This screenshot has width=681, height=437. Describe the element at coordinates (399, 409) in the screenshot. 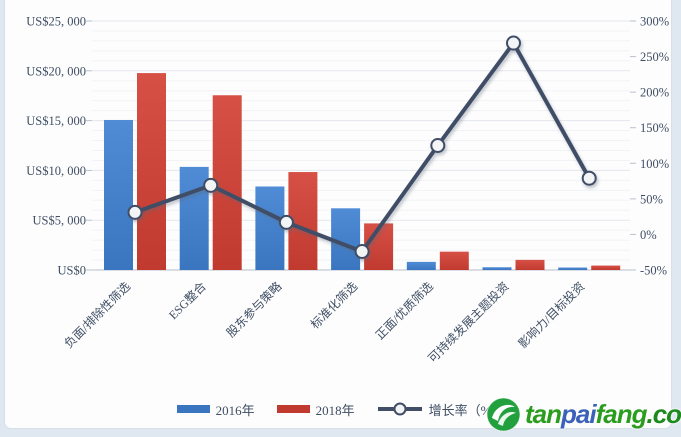

I see `legend-line-swatch` at that location.